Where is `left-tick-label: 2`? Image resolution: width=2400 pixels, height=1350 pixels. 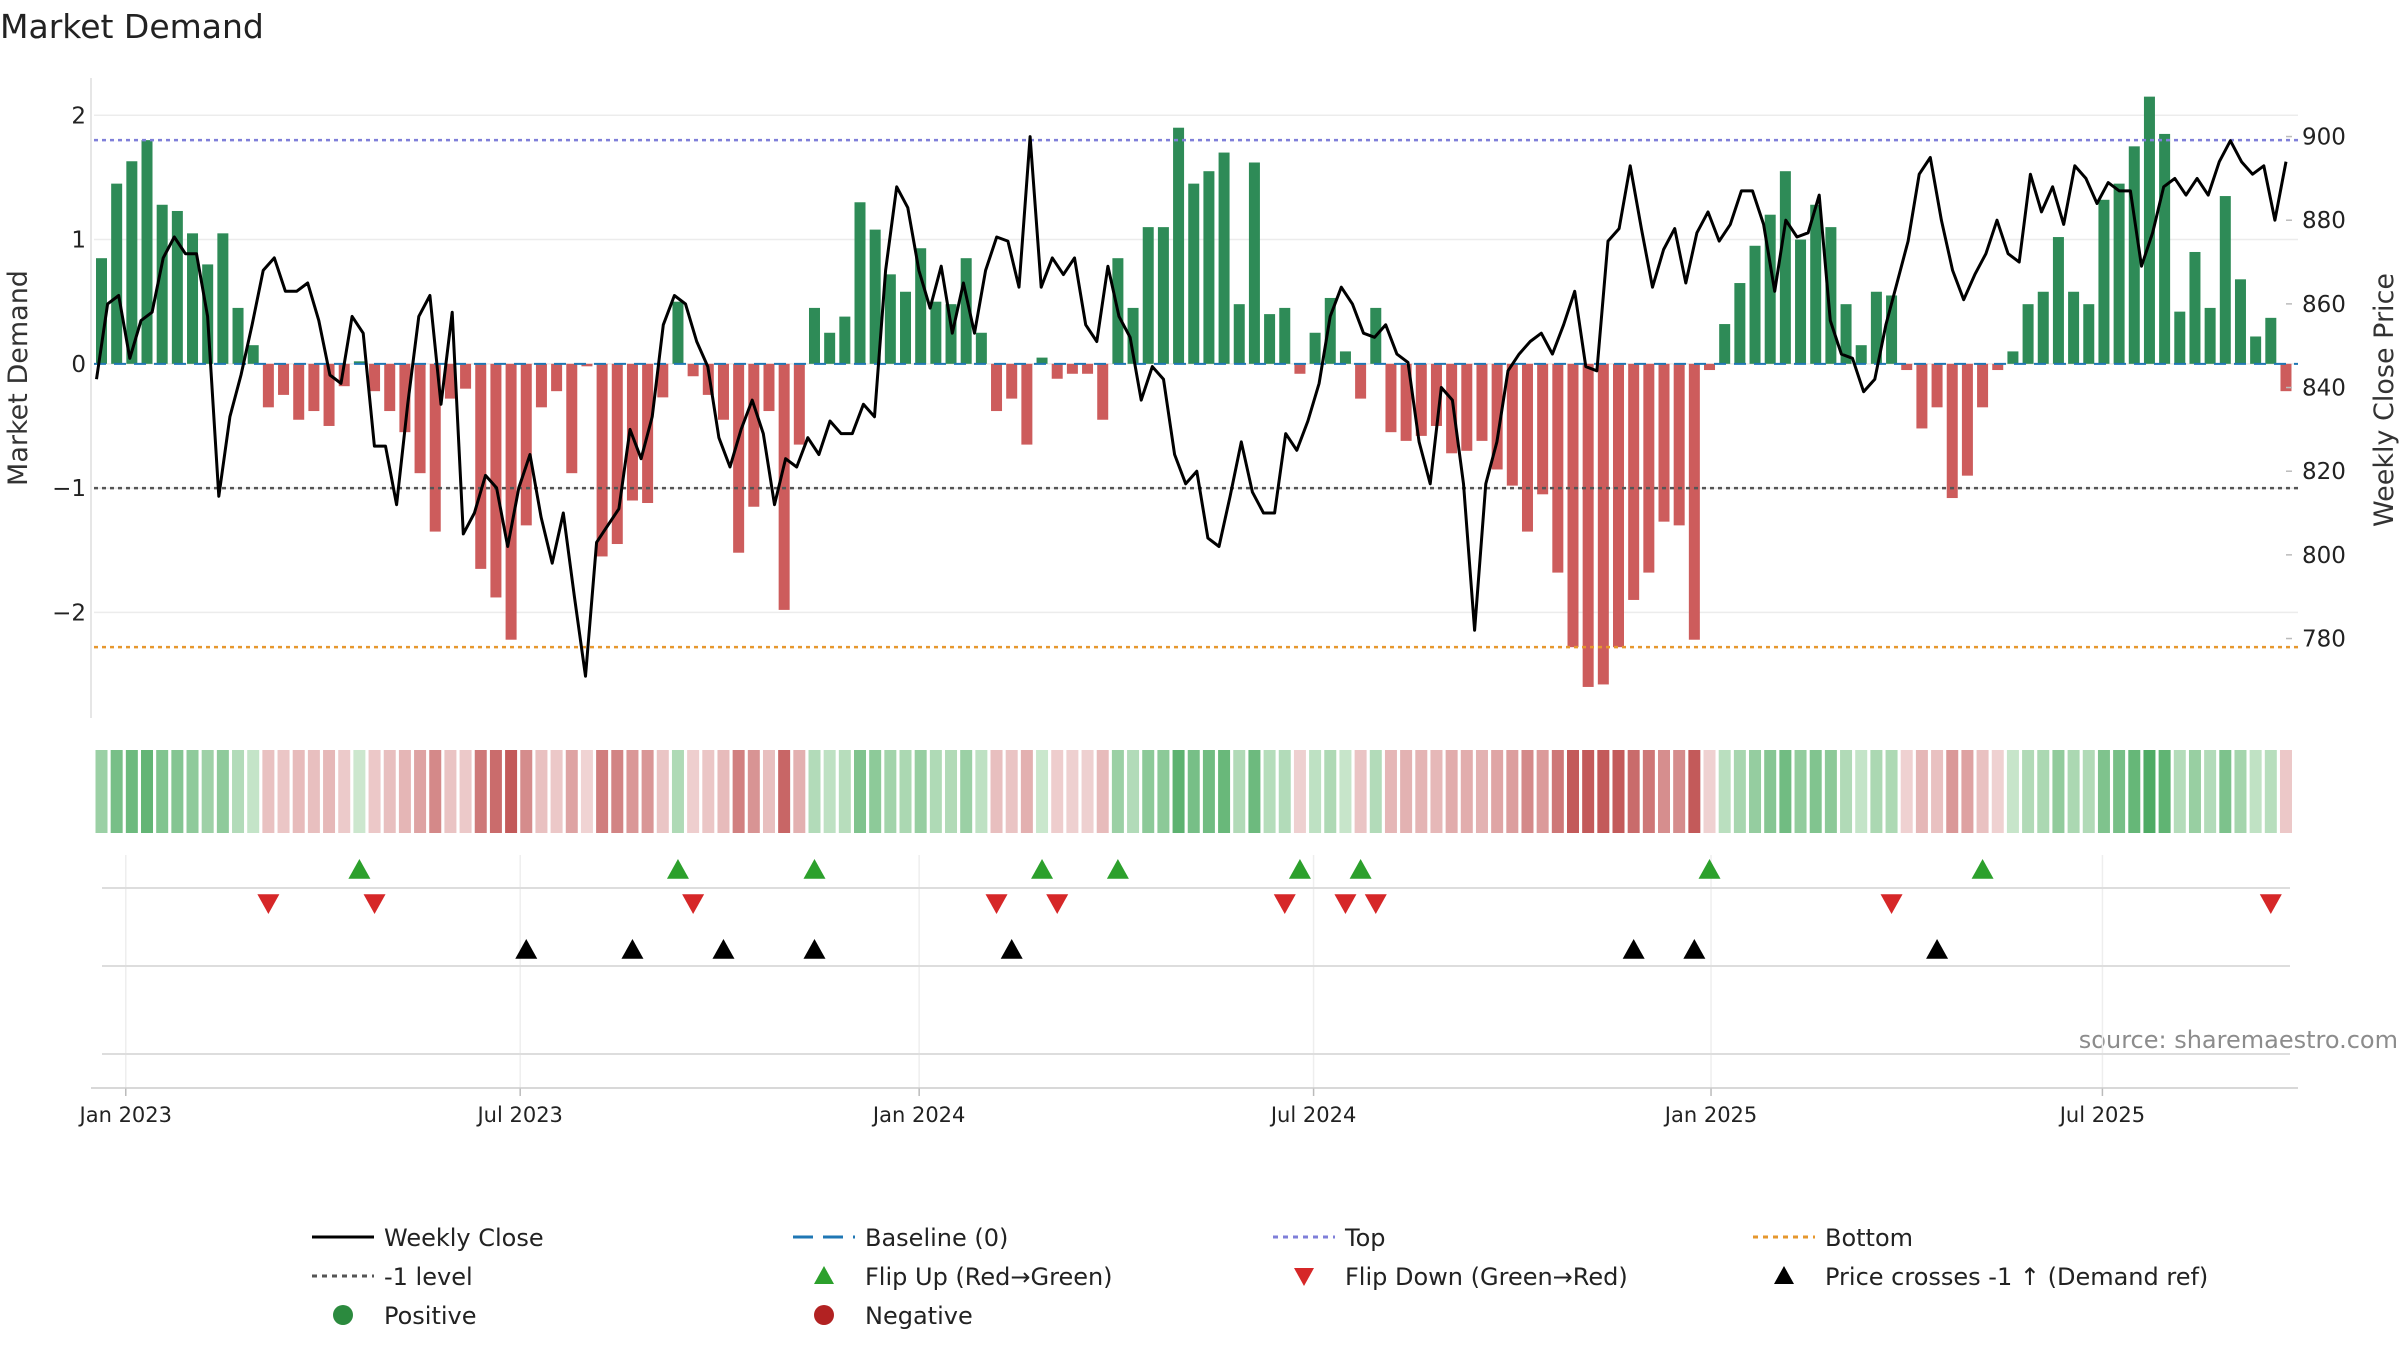
left-tick-label: 2 is located at coordinates (78, 116).